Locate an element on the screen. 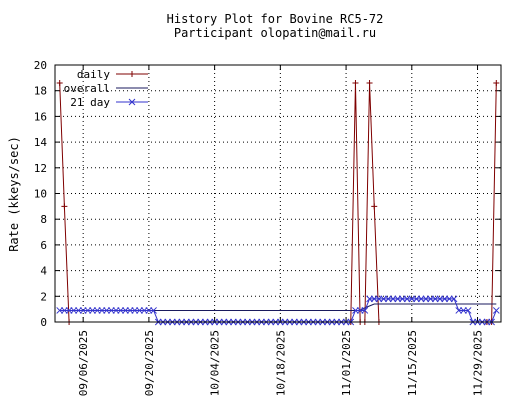  x-tick-label: 11/01/2025 is located at coordinates (346, 363).